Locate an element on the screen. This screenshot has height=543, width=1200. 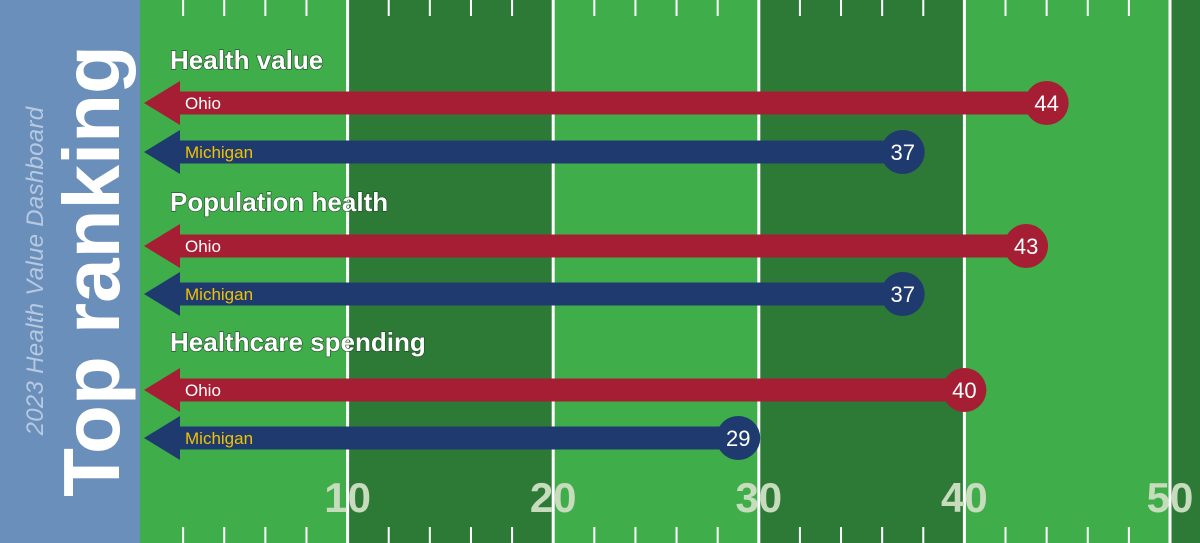
tick-label: 10 is located at coordinates (347, 497).